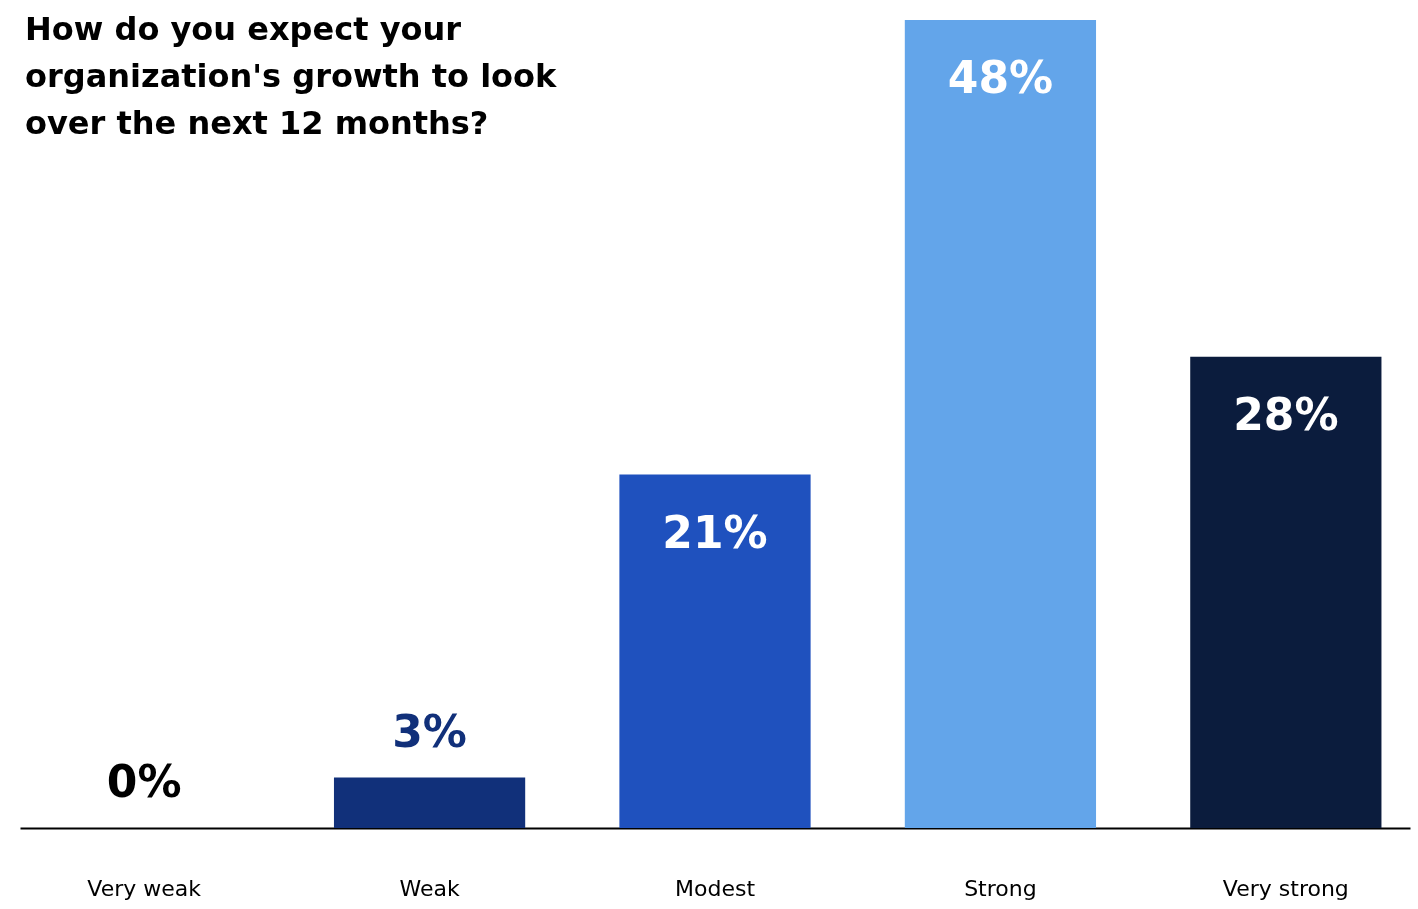  I want to click on data-label: 0%, so click(144, 781).